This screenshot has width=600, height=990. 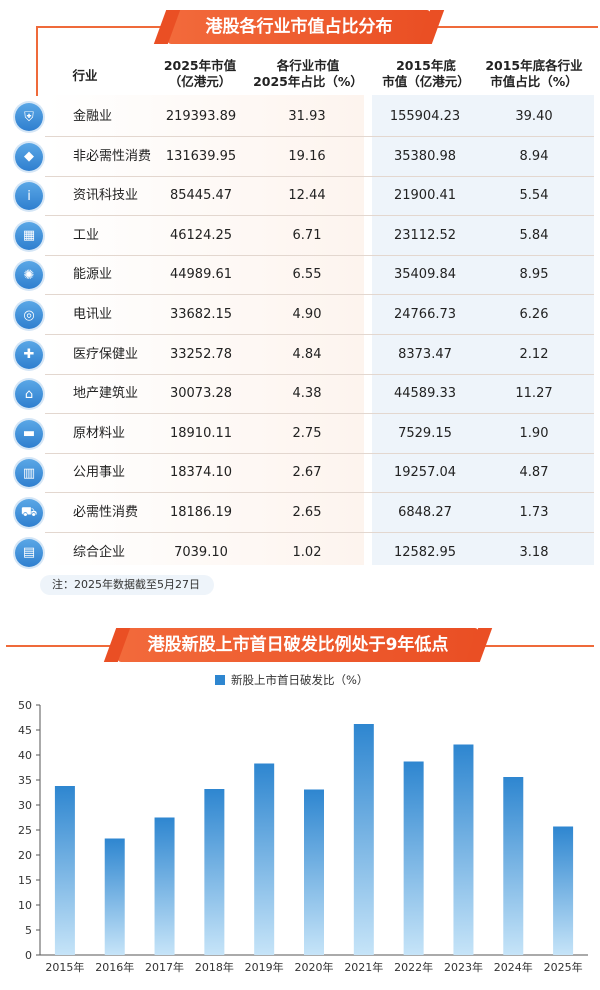 I want to click on share-2025: 2.67, so click(x=307, y=473).